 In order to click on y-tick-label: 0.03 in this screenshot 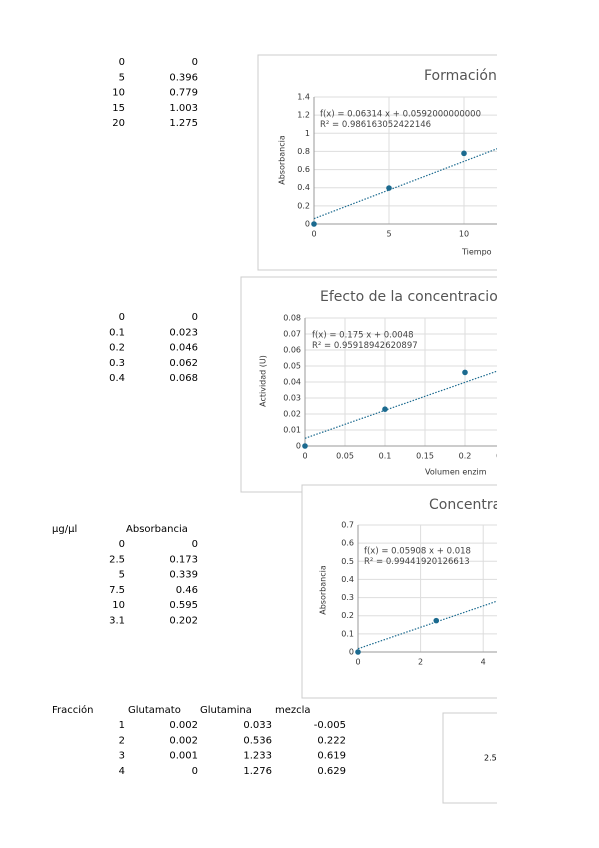, I will do `click(292, 398)`.